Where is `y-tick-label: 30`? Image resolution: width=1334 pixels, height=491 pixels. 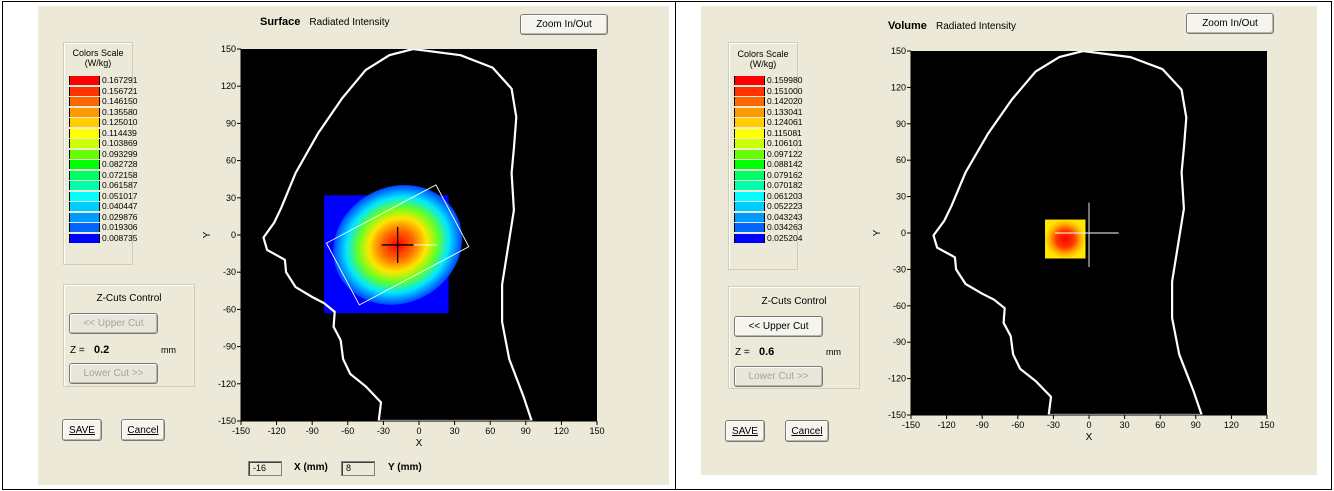
y-tick-label: 30 is located at coordinates (901, 197).